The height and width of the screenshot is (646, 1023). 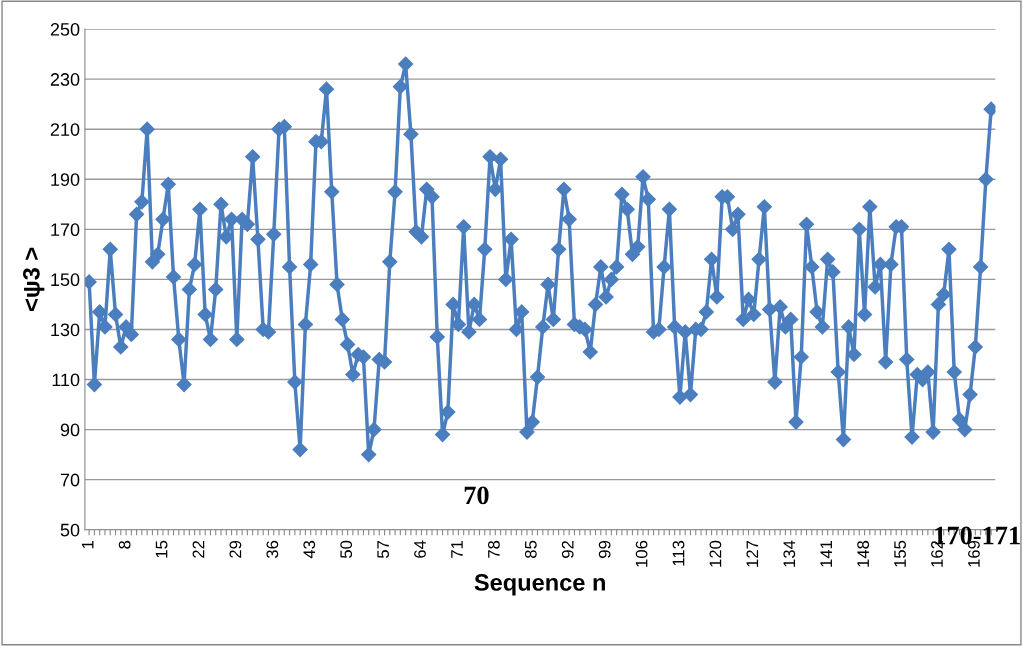 I want to click on x-tick-label: 99, so click(x=604, y=549).